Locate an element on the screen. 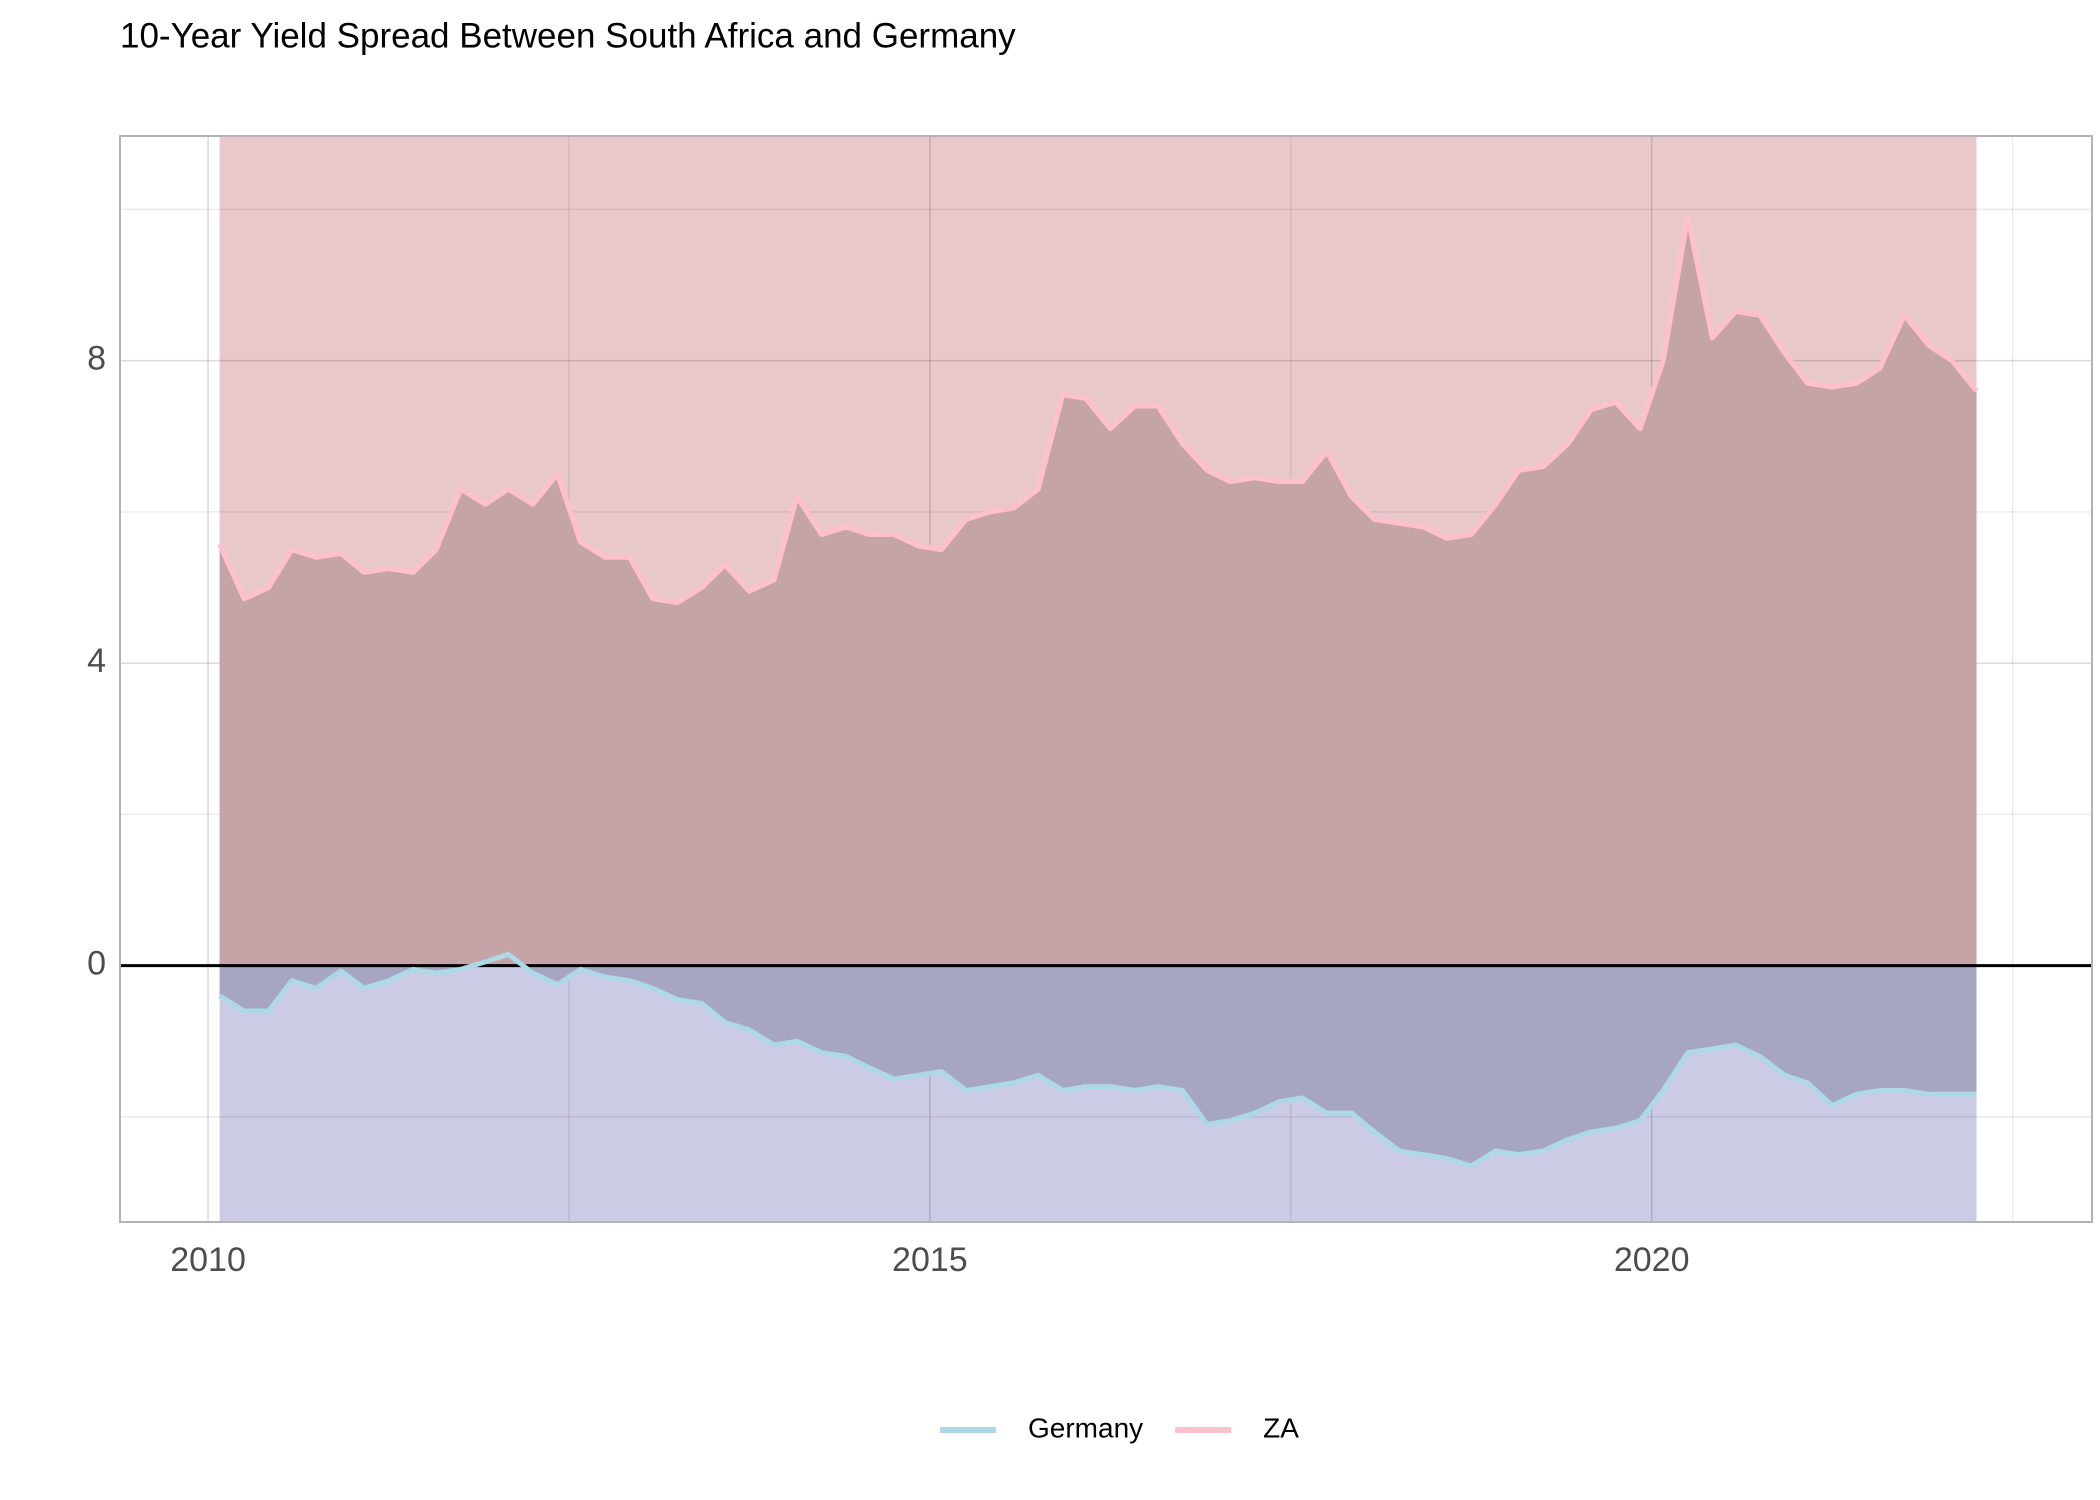 This screenshot has height=1500, width=2100. series-line is located at coordinates (1097, 1060).